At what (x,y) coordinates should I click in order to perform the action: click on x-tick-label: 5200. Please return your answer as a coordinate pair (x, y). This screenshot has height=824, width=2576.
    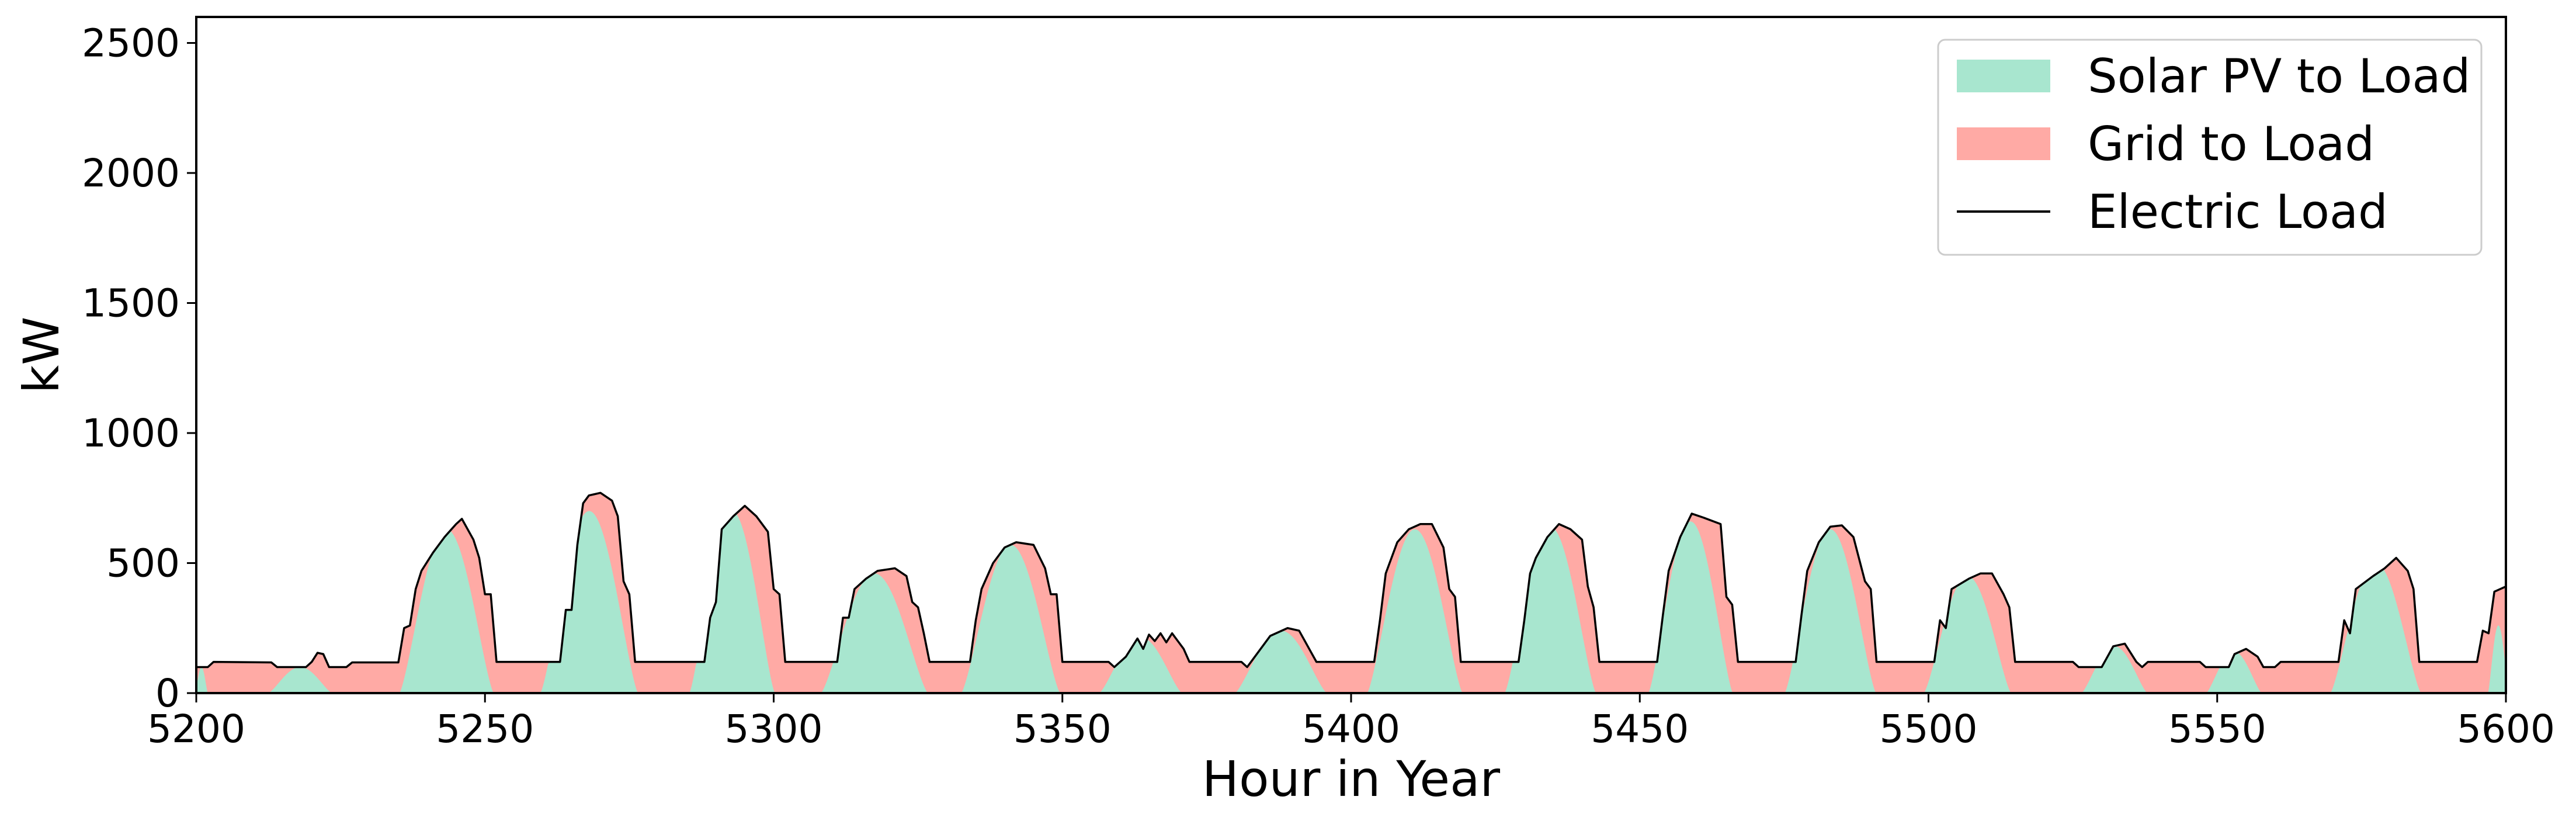
    Looking at the image, I should click on (196, 729).